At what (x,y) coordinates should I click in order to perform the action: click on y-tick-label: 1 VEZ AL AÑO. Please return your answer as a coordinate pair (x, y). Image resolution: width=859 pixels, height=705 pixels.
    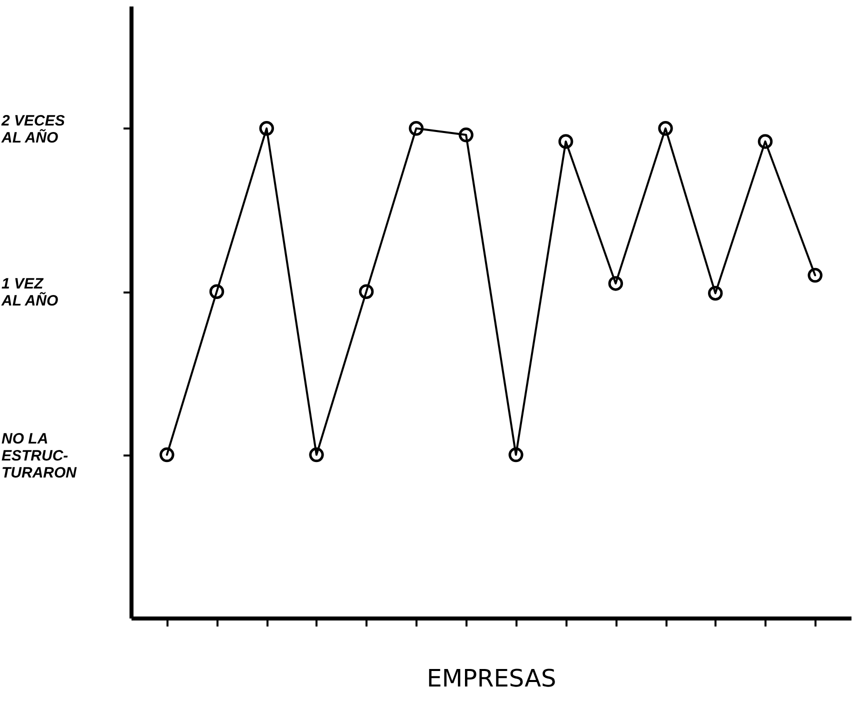
    Looking at the image, I should click on (29, 293).